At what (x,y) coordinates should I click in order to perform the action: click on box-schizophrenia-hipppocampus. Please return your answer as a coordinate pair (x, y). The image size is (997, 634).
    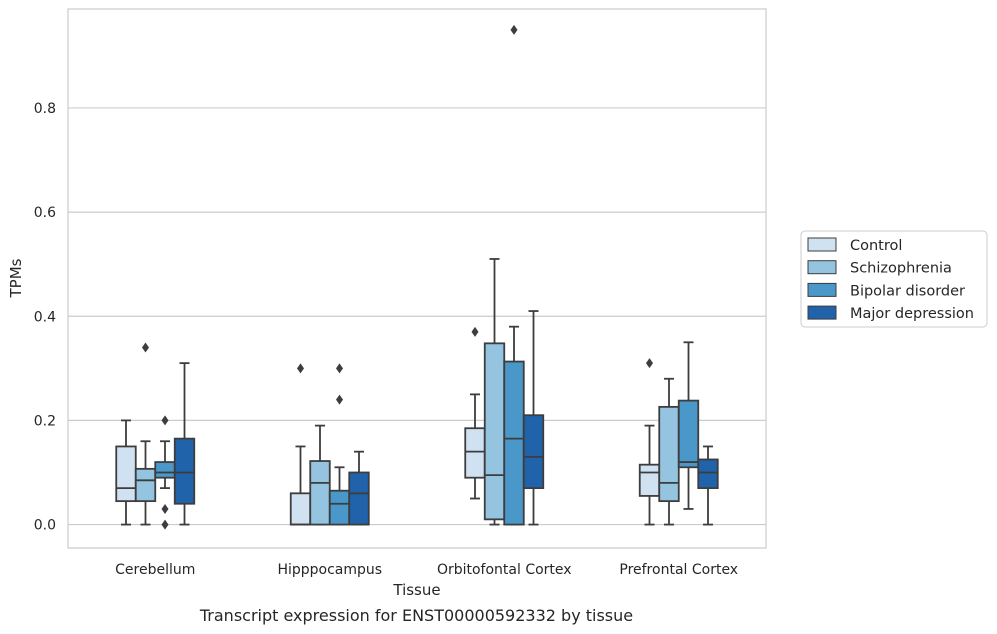
    Looking at the image, I should click on (320, 475).